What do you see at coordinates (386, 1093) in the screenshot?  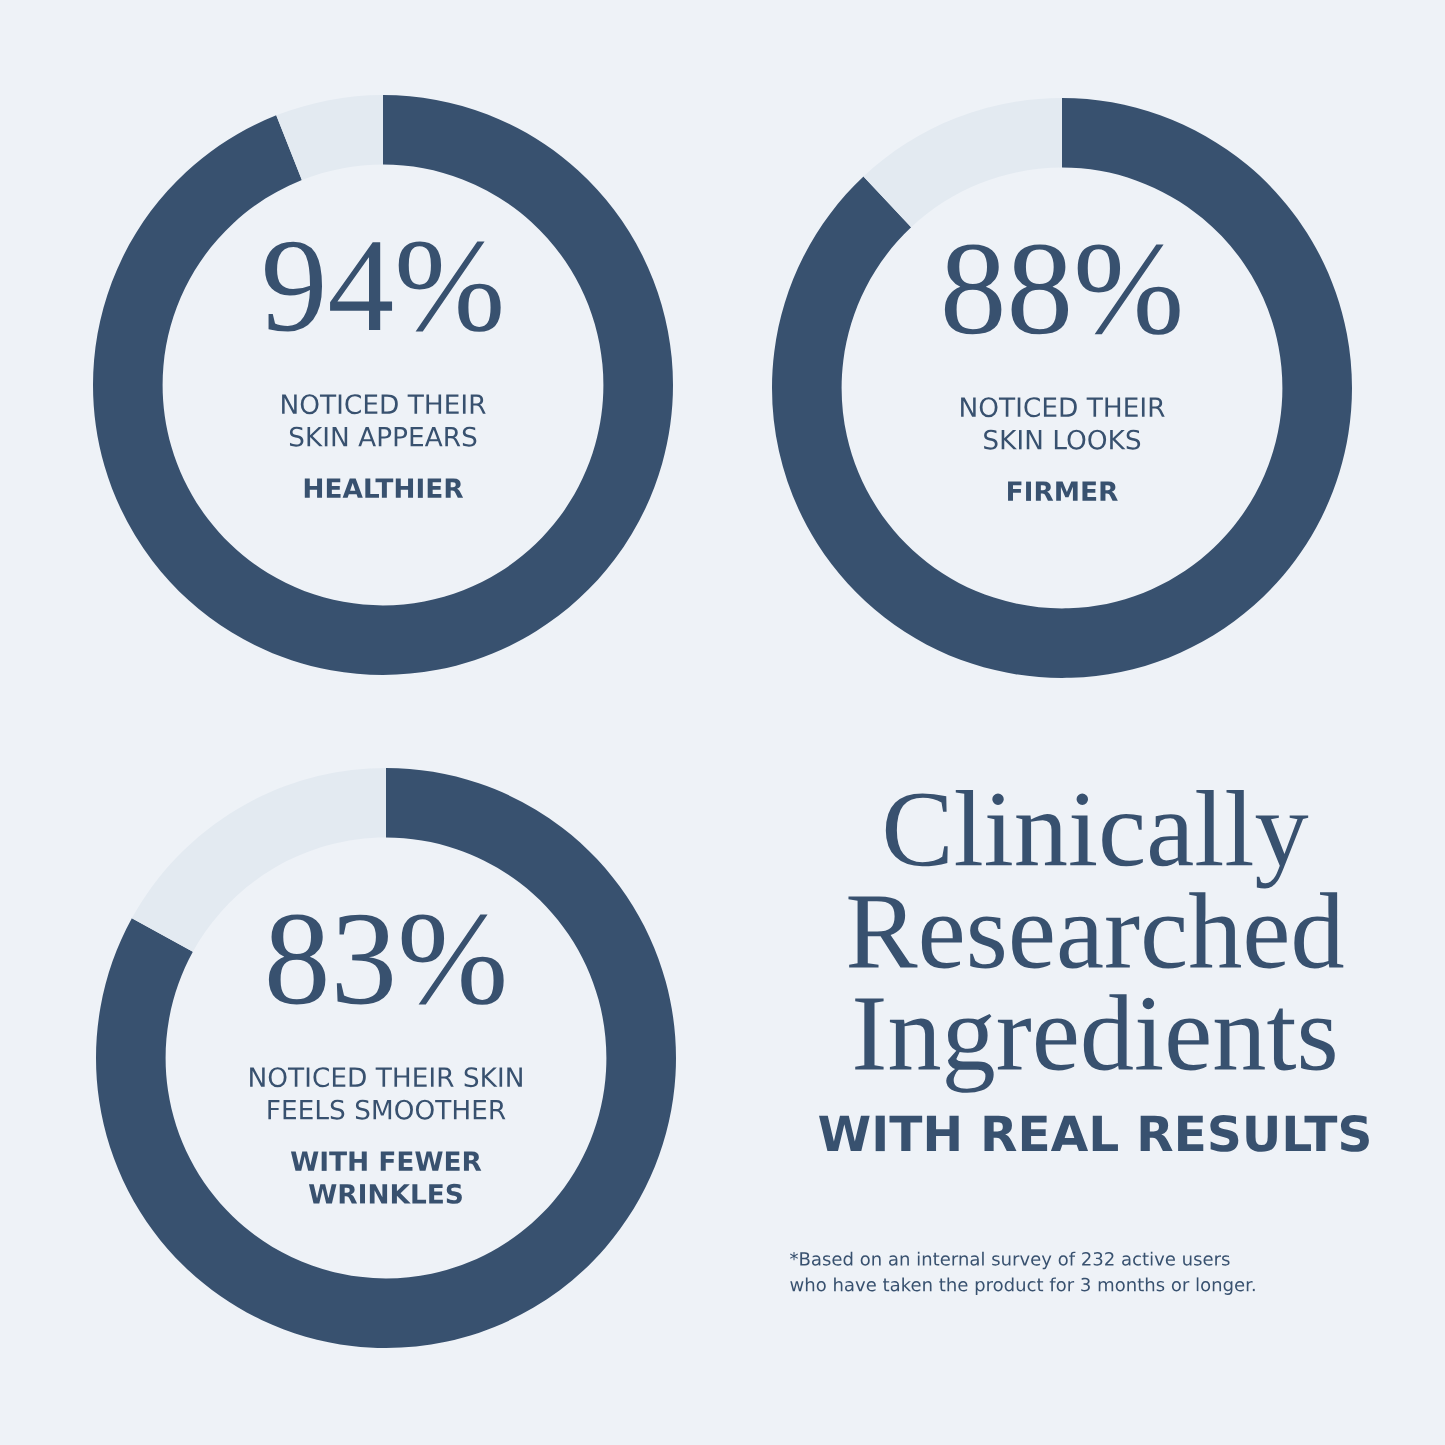 I see `text: NOTICED THEIR SKIN FEELS SMOOTHER` at bounding box center [386, 1093].